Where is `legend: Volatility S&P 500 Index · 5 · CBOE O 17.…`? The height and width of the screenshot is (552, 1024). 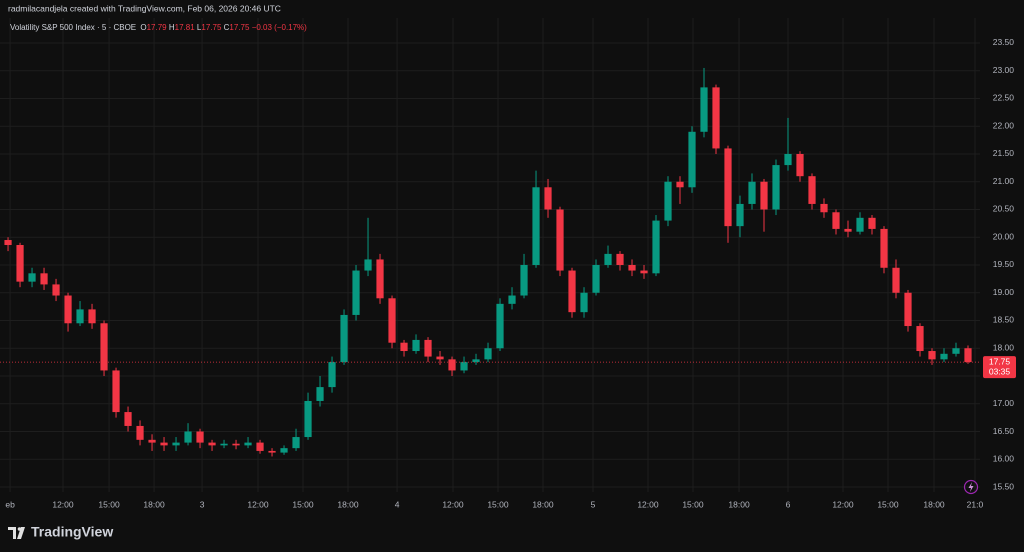
legend: Volatility S&P 500 Index · 5 · CBOE O 17.… is located at coordinates (158, 27).